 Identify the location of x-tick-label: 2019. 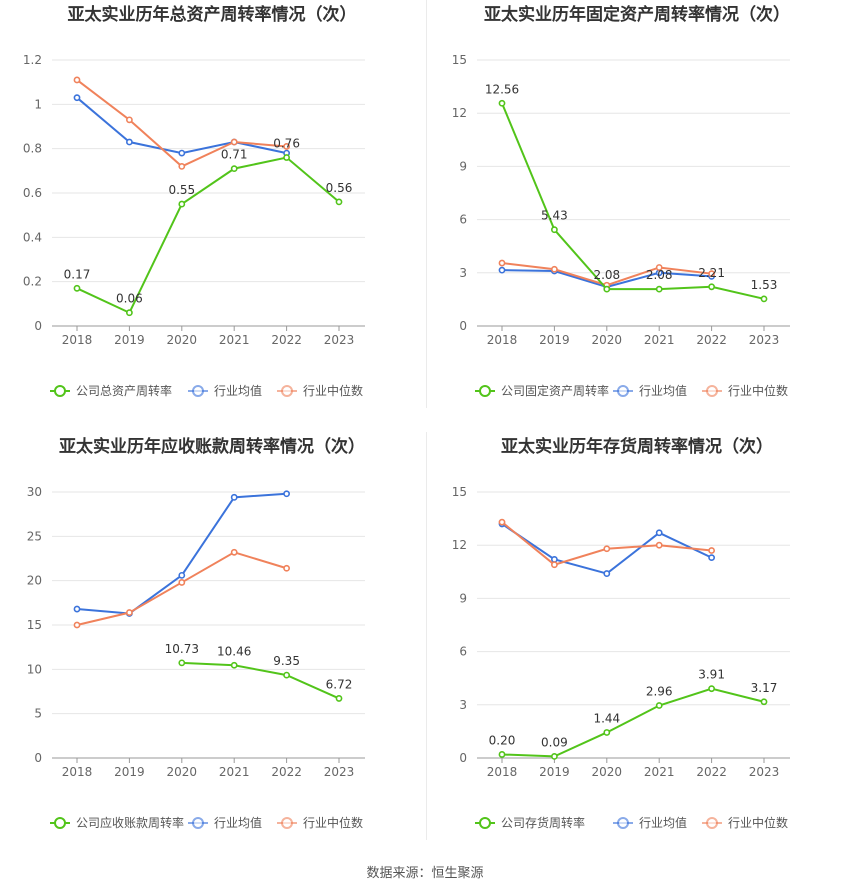
(554, 772).